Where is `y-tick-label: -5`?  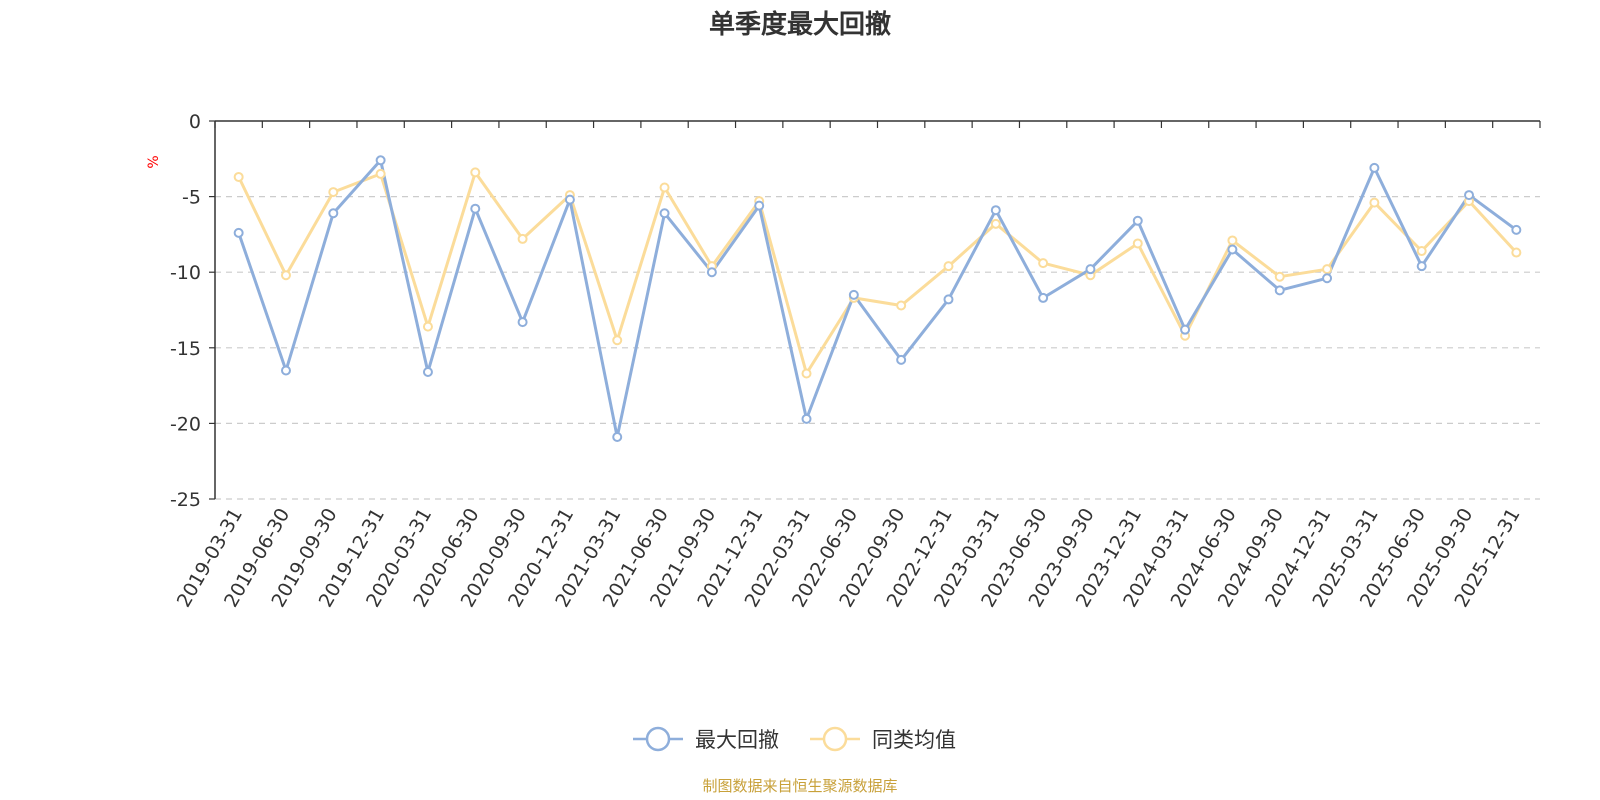
y-tick-label: -5 is located at coordinates (191, 198).